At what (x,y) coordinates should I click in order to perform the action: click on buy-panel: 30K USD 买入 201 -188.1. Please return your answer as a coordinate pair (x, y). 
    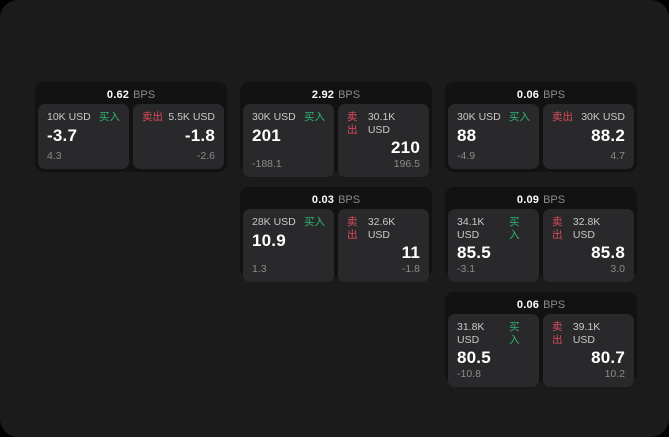
    Looking at the image, I should click on (288, 141).